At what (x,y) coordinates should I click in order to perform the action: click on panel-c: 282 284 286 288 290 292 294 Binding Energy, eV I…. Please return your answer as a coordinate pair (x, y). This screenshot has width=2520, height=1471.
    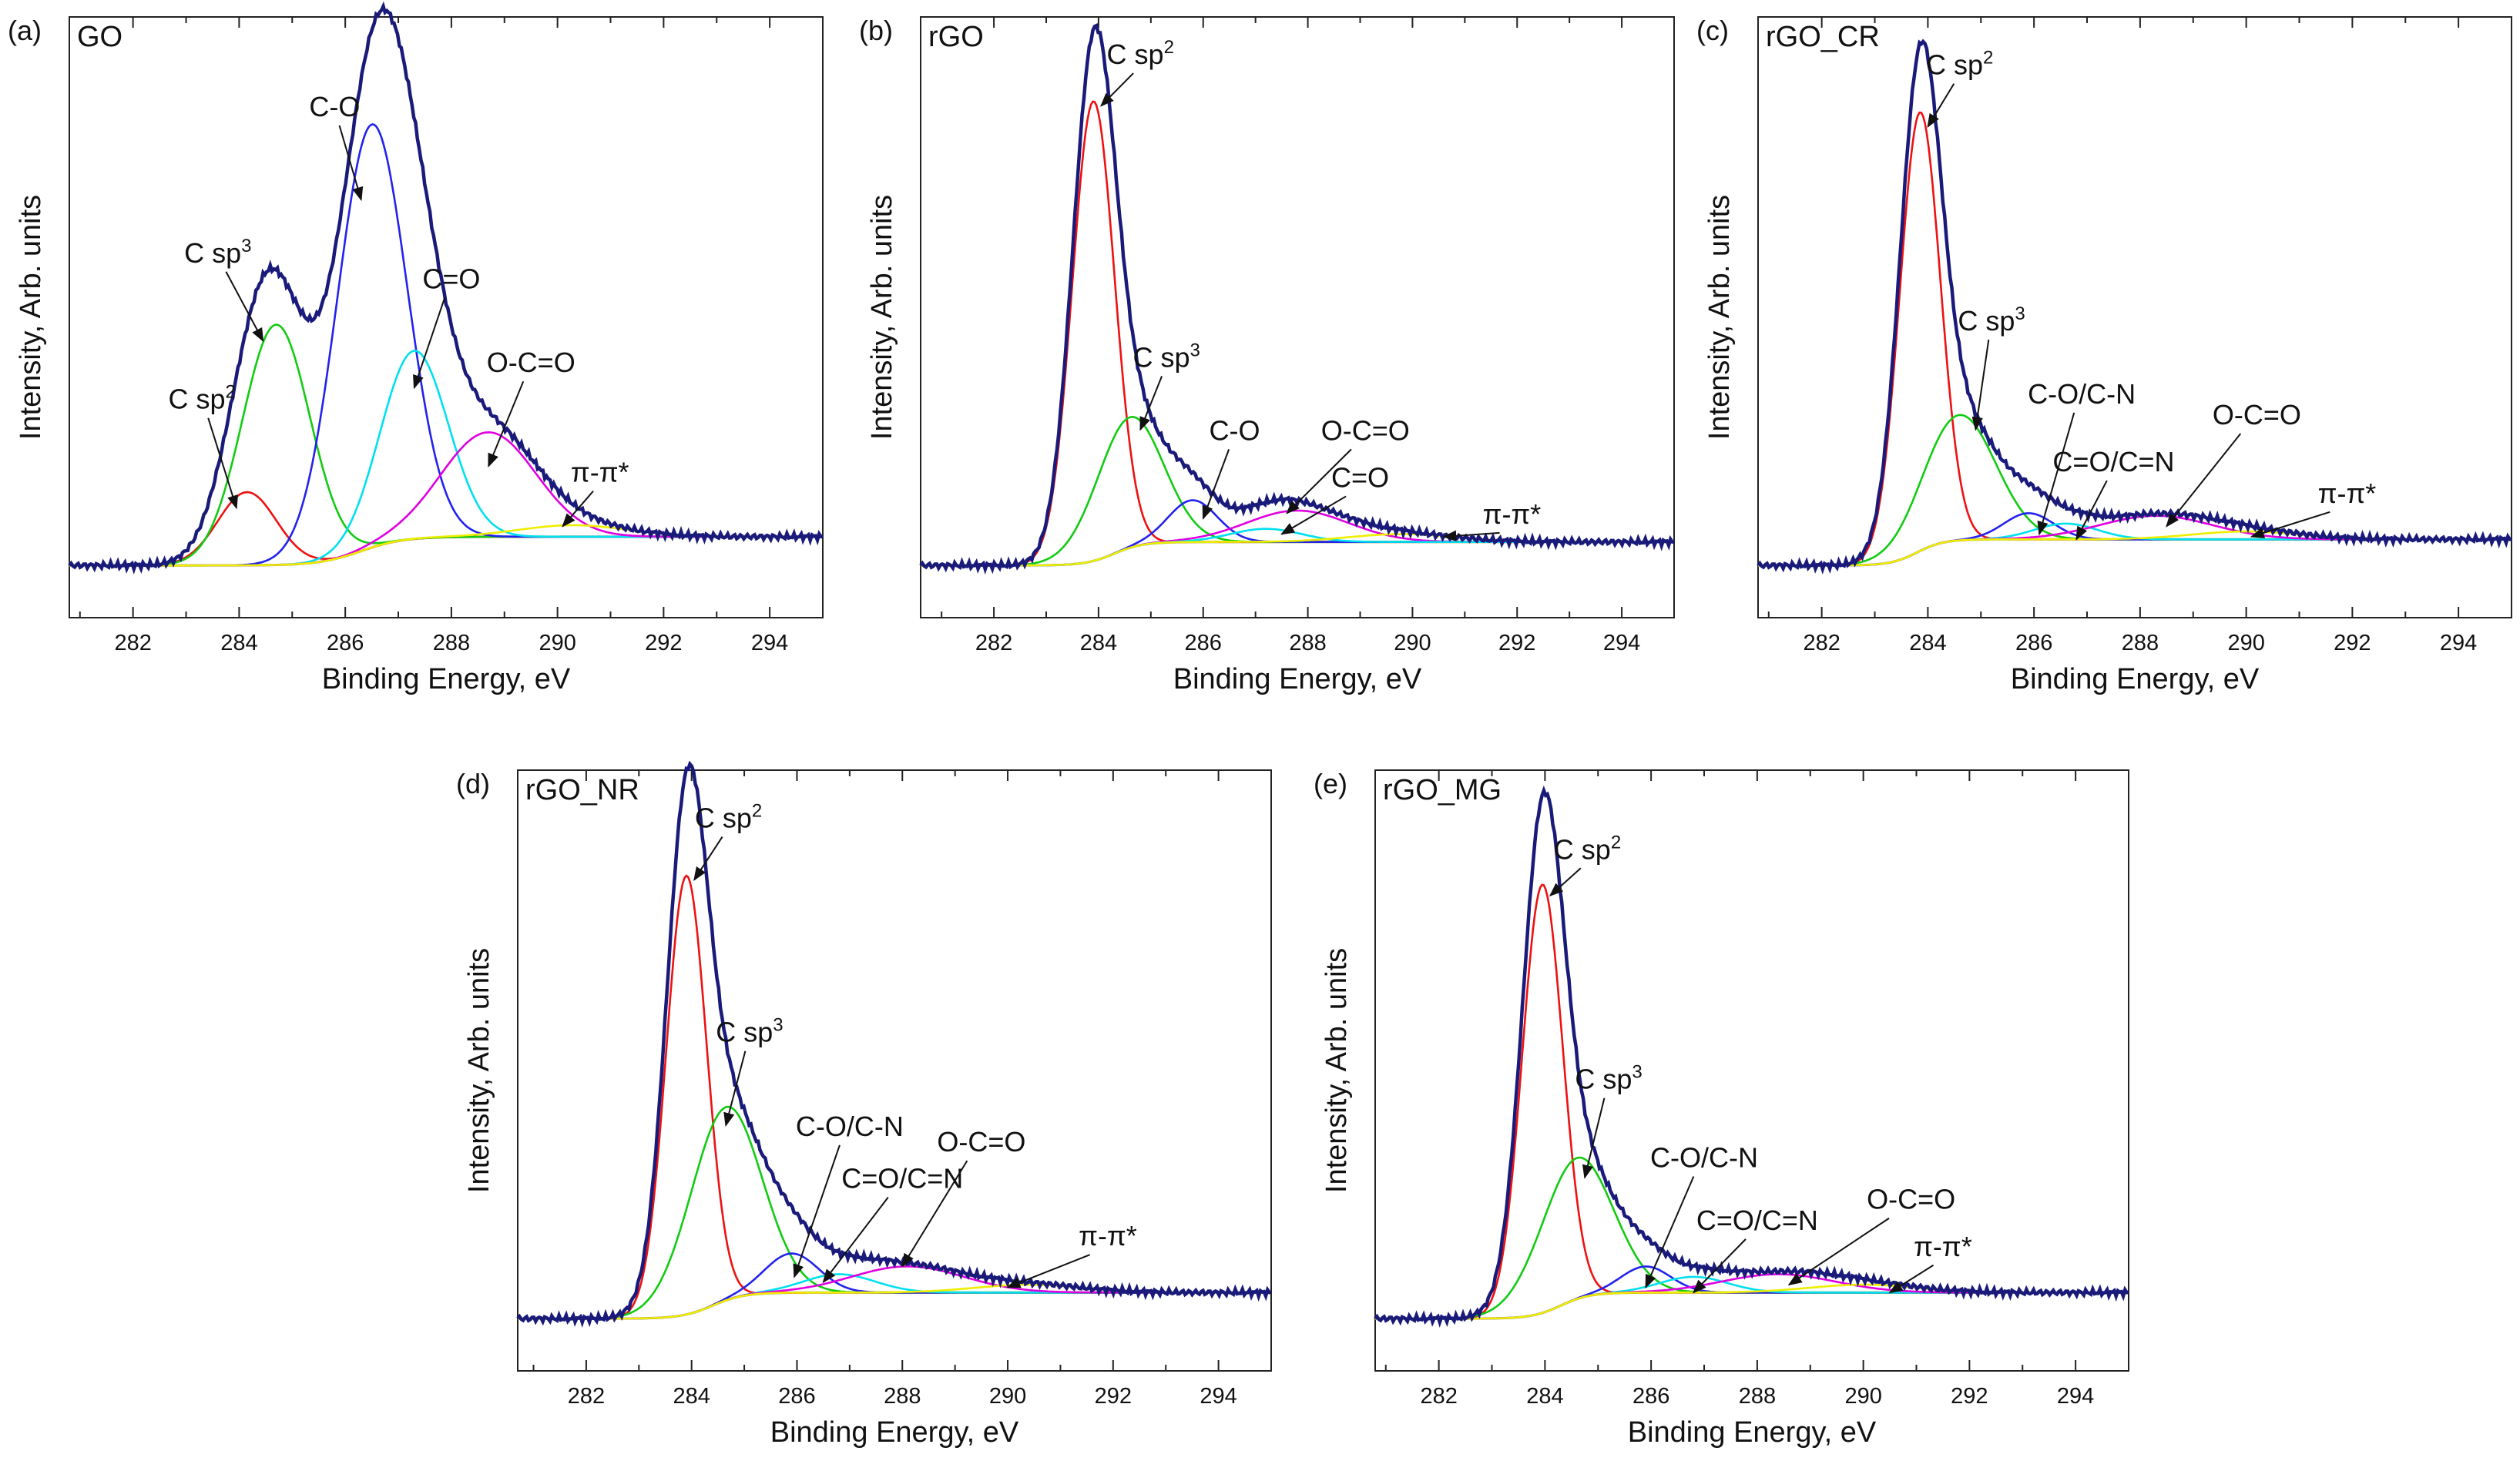
    Looking at the image, I should click on (2104, 355).